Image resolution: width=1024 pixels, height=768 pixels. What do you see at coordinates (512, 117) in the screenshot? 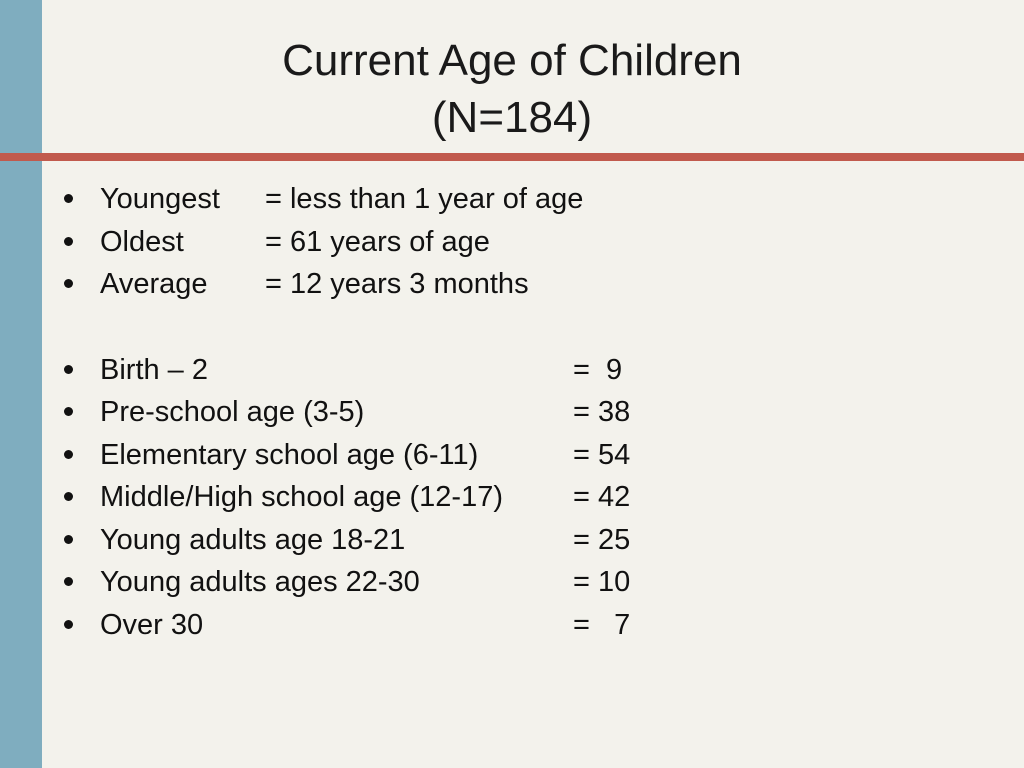
I see `slide-title-line-2: (N=184)` at bounding box center [512, 117].